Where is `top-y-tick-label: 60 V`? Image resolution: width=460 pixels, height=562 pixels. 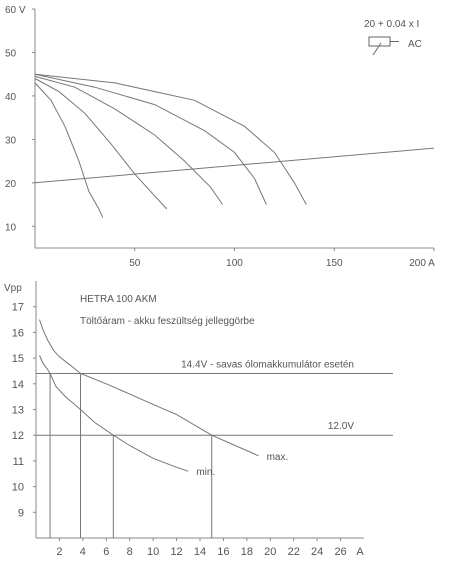 top-y-tick-label: 60 V is located at coordinates (15, 10).